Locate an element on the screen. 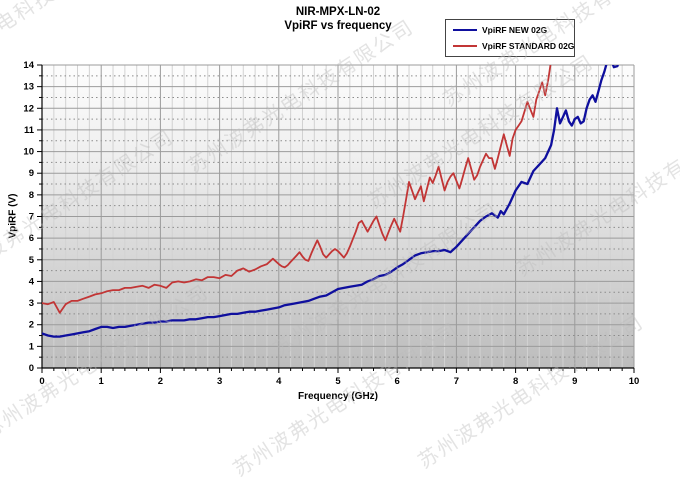 This screenshot has height=482, width=680. x-tick-label: 7 is located at coordinates (456, 381).